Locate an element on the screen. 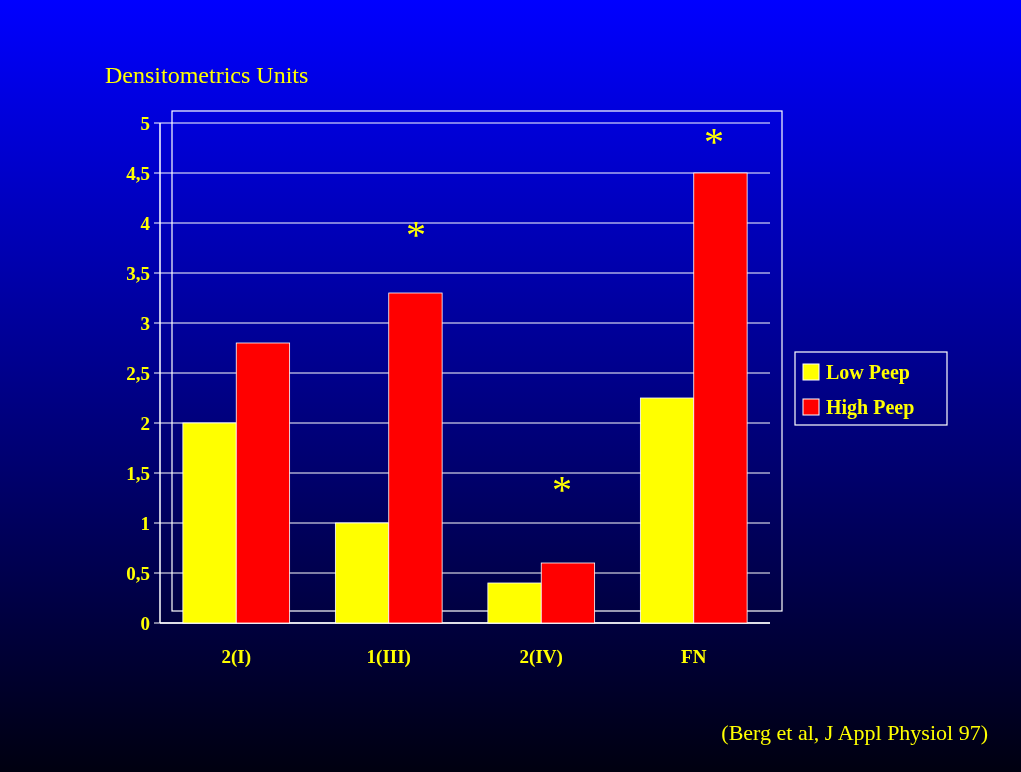  y-tick-label: 1,5 is located at coordinates (138, 473).